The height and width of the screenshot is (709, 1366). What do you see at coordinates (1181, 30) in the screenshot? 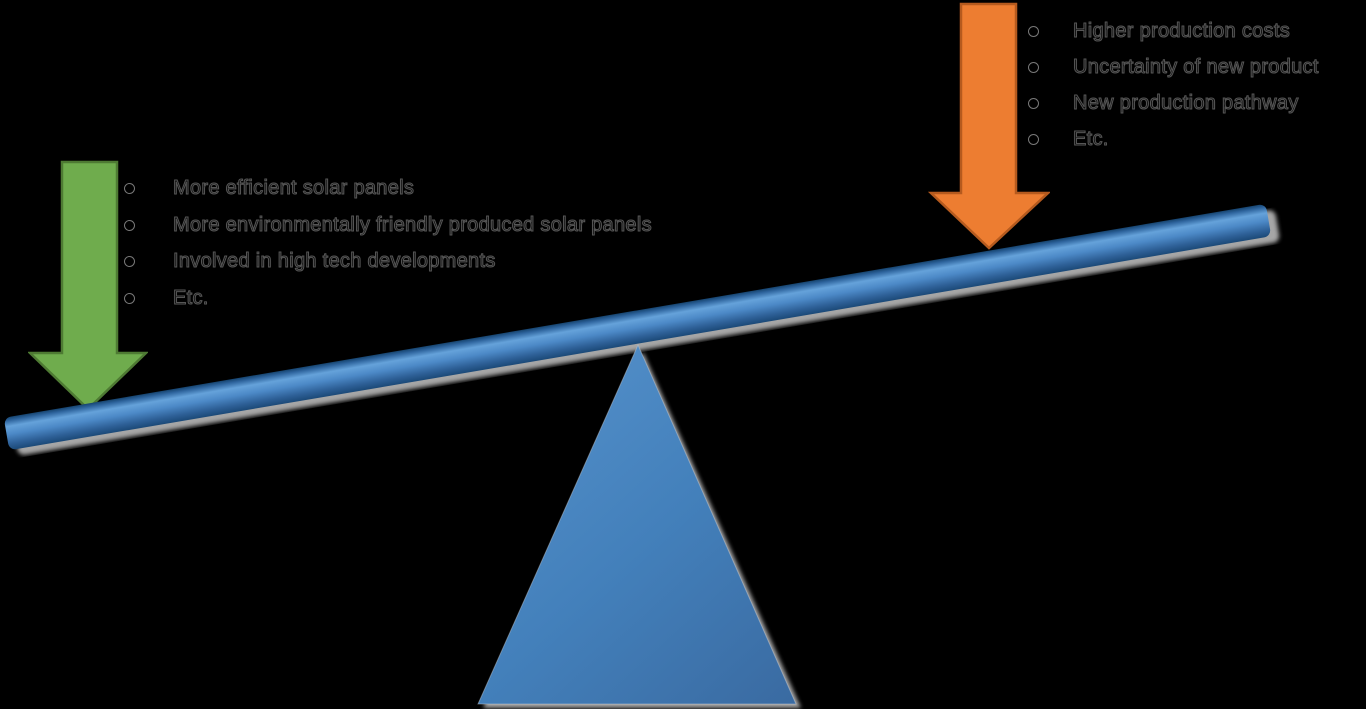
I see `cons-item-text: Higher production costs` at bounding box center [1181, 30].